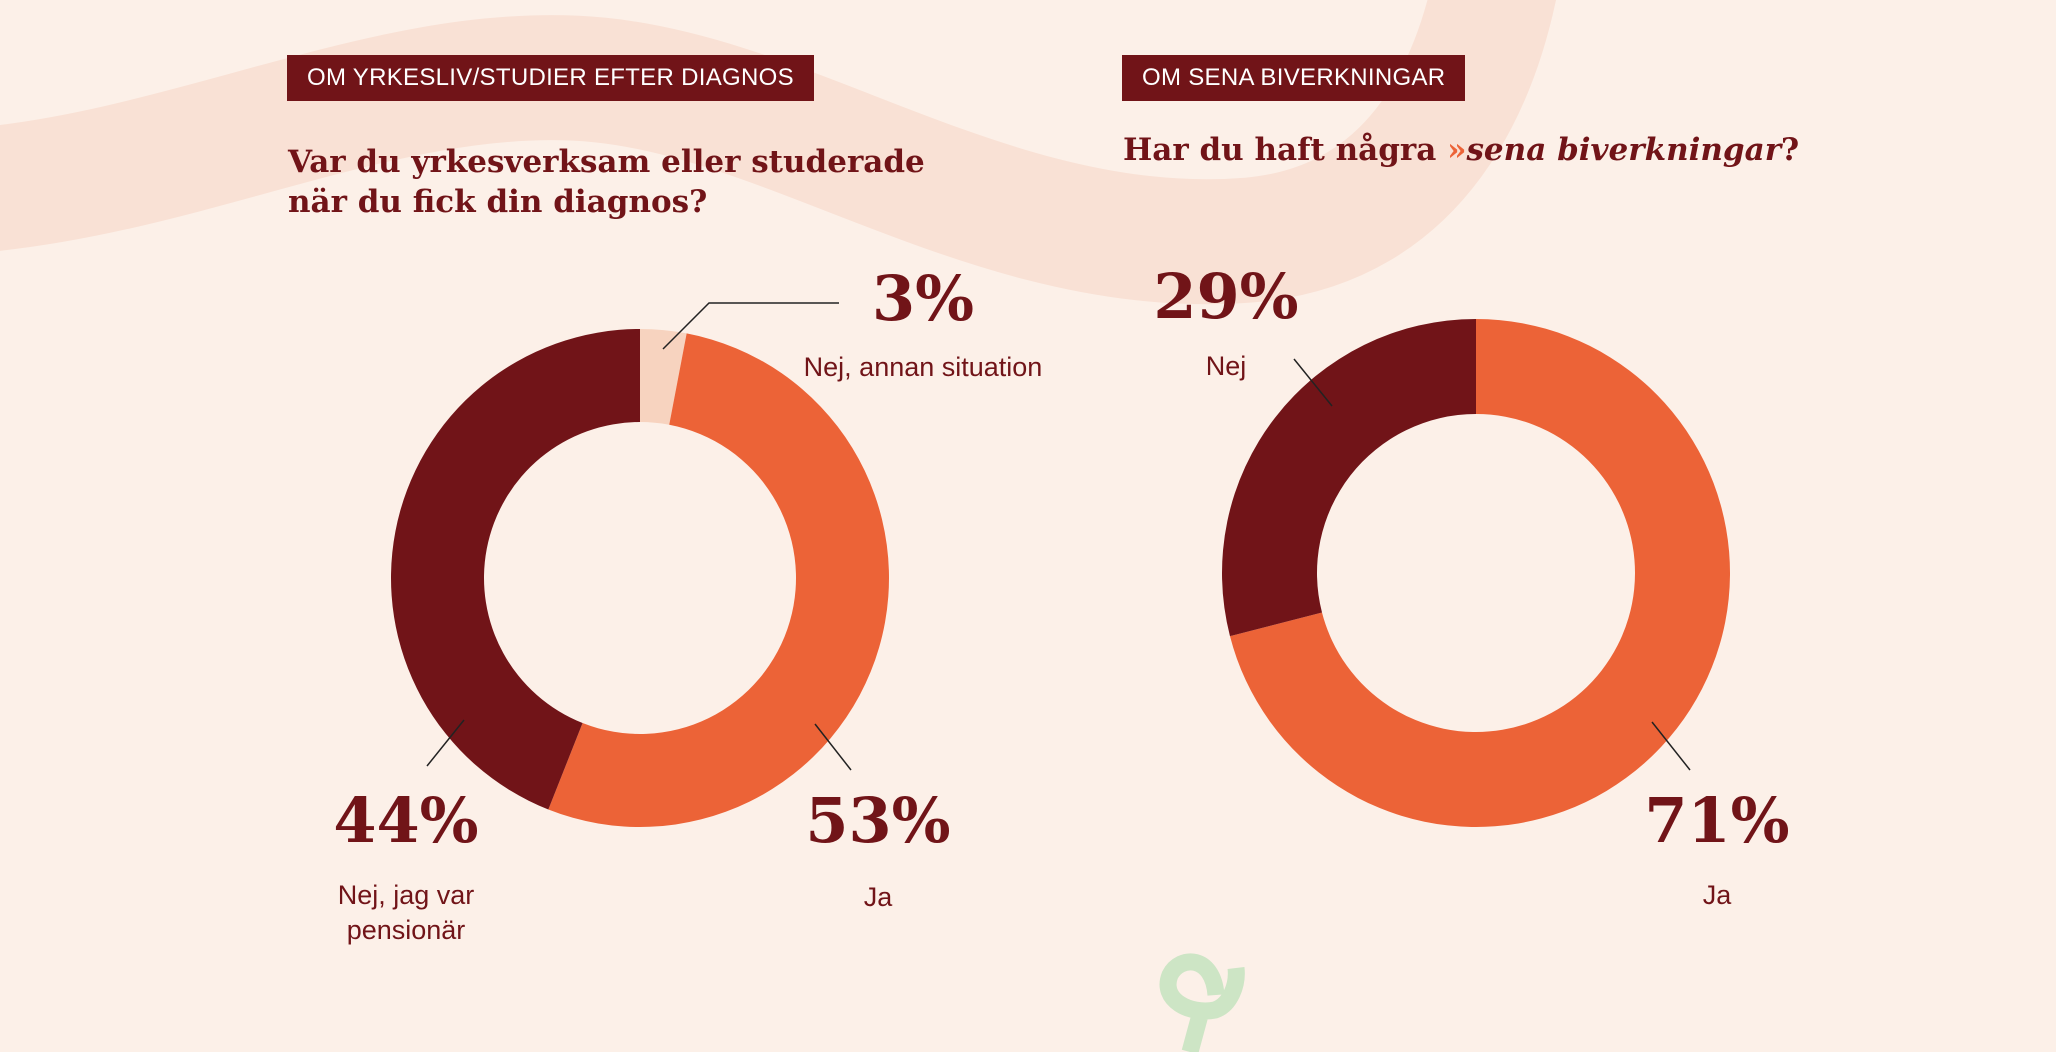 The width and height of the screenshot is (2056, 1052). I want to click on pct-label-ja: 53%, so click(878, 820).